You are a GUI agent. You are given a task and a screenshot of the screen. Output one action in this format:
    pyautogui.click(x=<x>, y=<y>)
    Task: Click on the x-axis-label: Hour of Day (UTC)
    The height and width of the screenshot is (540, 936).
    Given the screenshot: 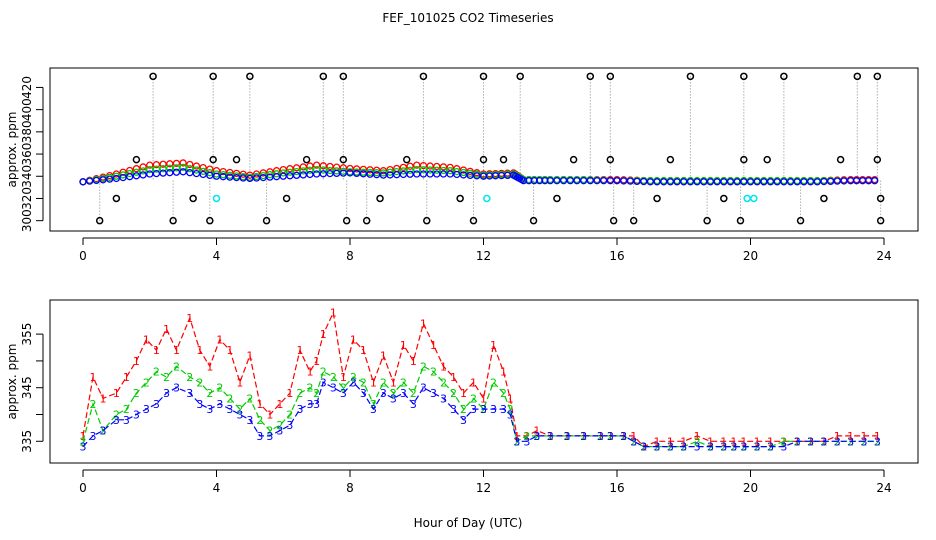 What is the action you would take?
    pyautogui.click(x=468, y=523)
    